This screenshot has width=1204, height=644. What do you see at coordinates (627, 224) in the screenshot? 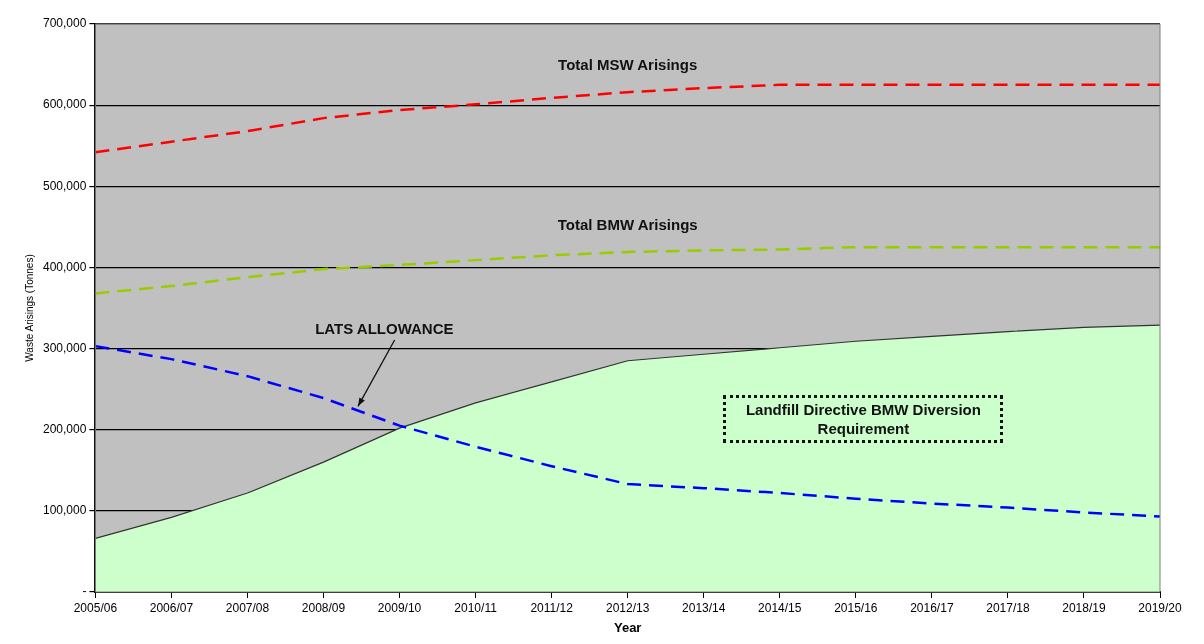
I see `series-label: Total BMW Arisings` at bounding box center [627, 224].